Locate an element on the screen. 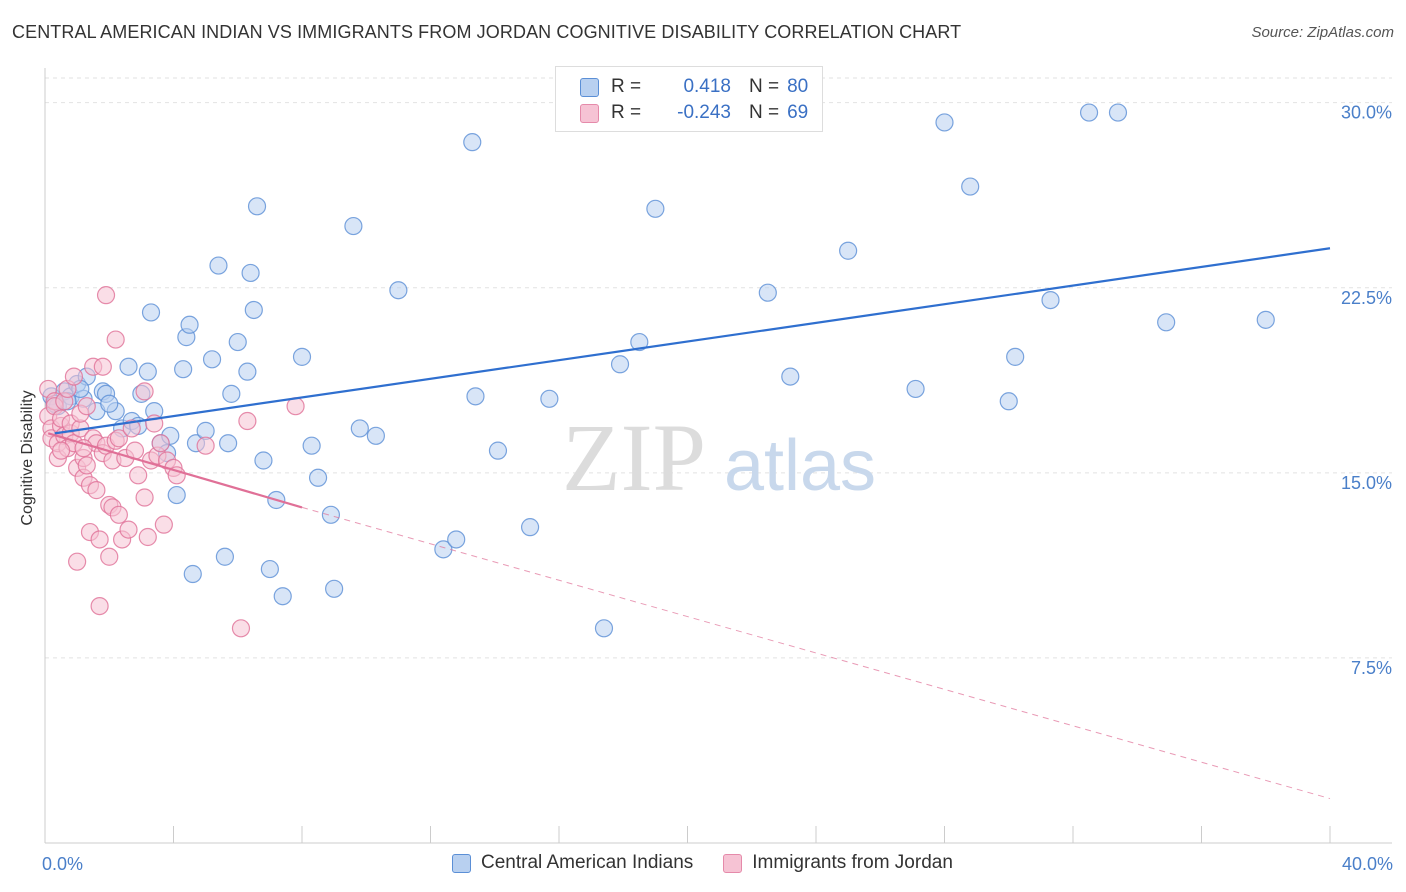 This screenshot has height=892, width=1406. watermark: ZIP atlas is located at coordinates (719, 457).